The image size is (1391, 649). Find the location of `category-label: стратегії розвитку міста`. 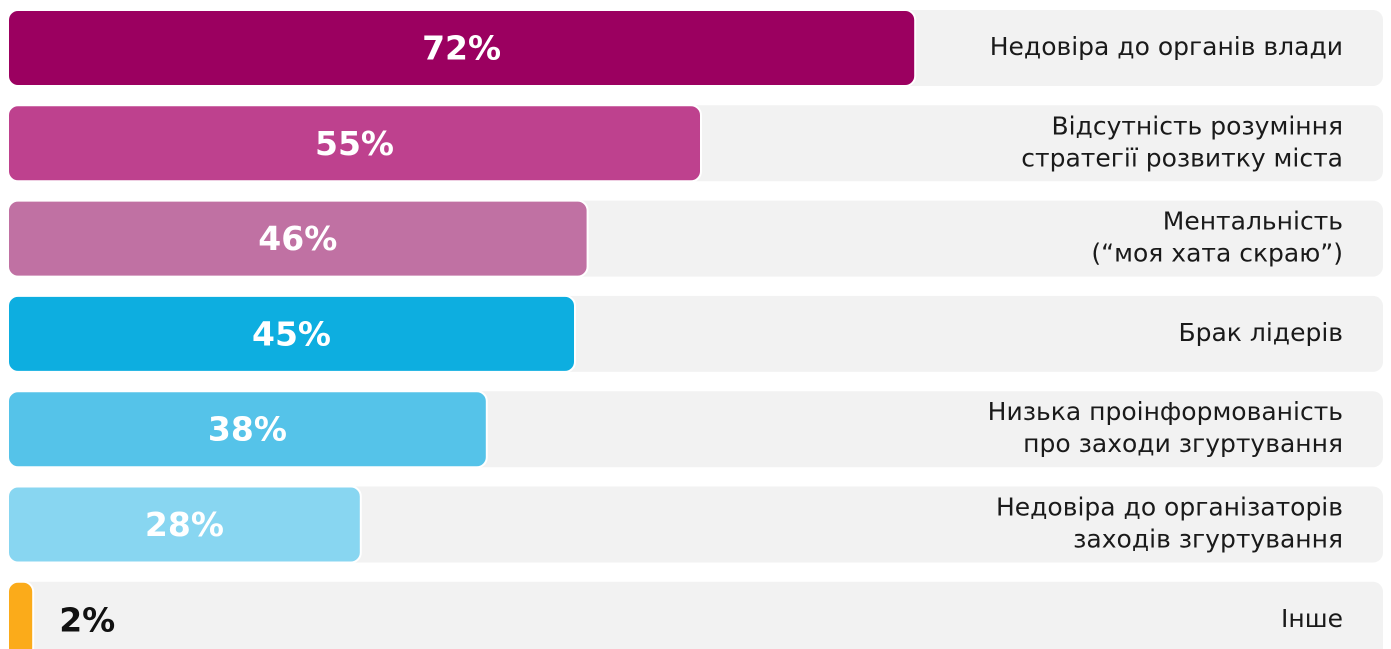

category-label: стратегії розвитку міста is located at coordinates (1182, 157).